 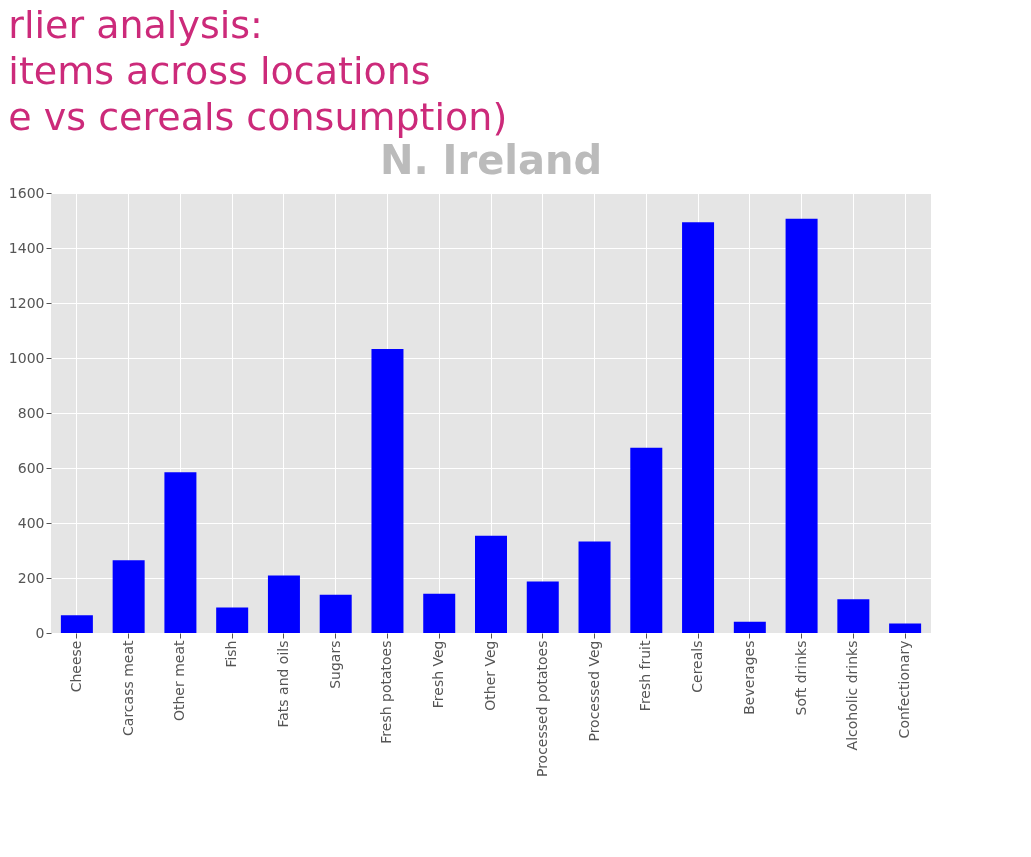 What do you see at coordinates (231, 654) in the screenshot?
I see `x-tick-label: Fish` at bounding box center [231, 654].